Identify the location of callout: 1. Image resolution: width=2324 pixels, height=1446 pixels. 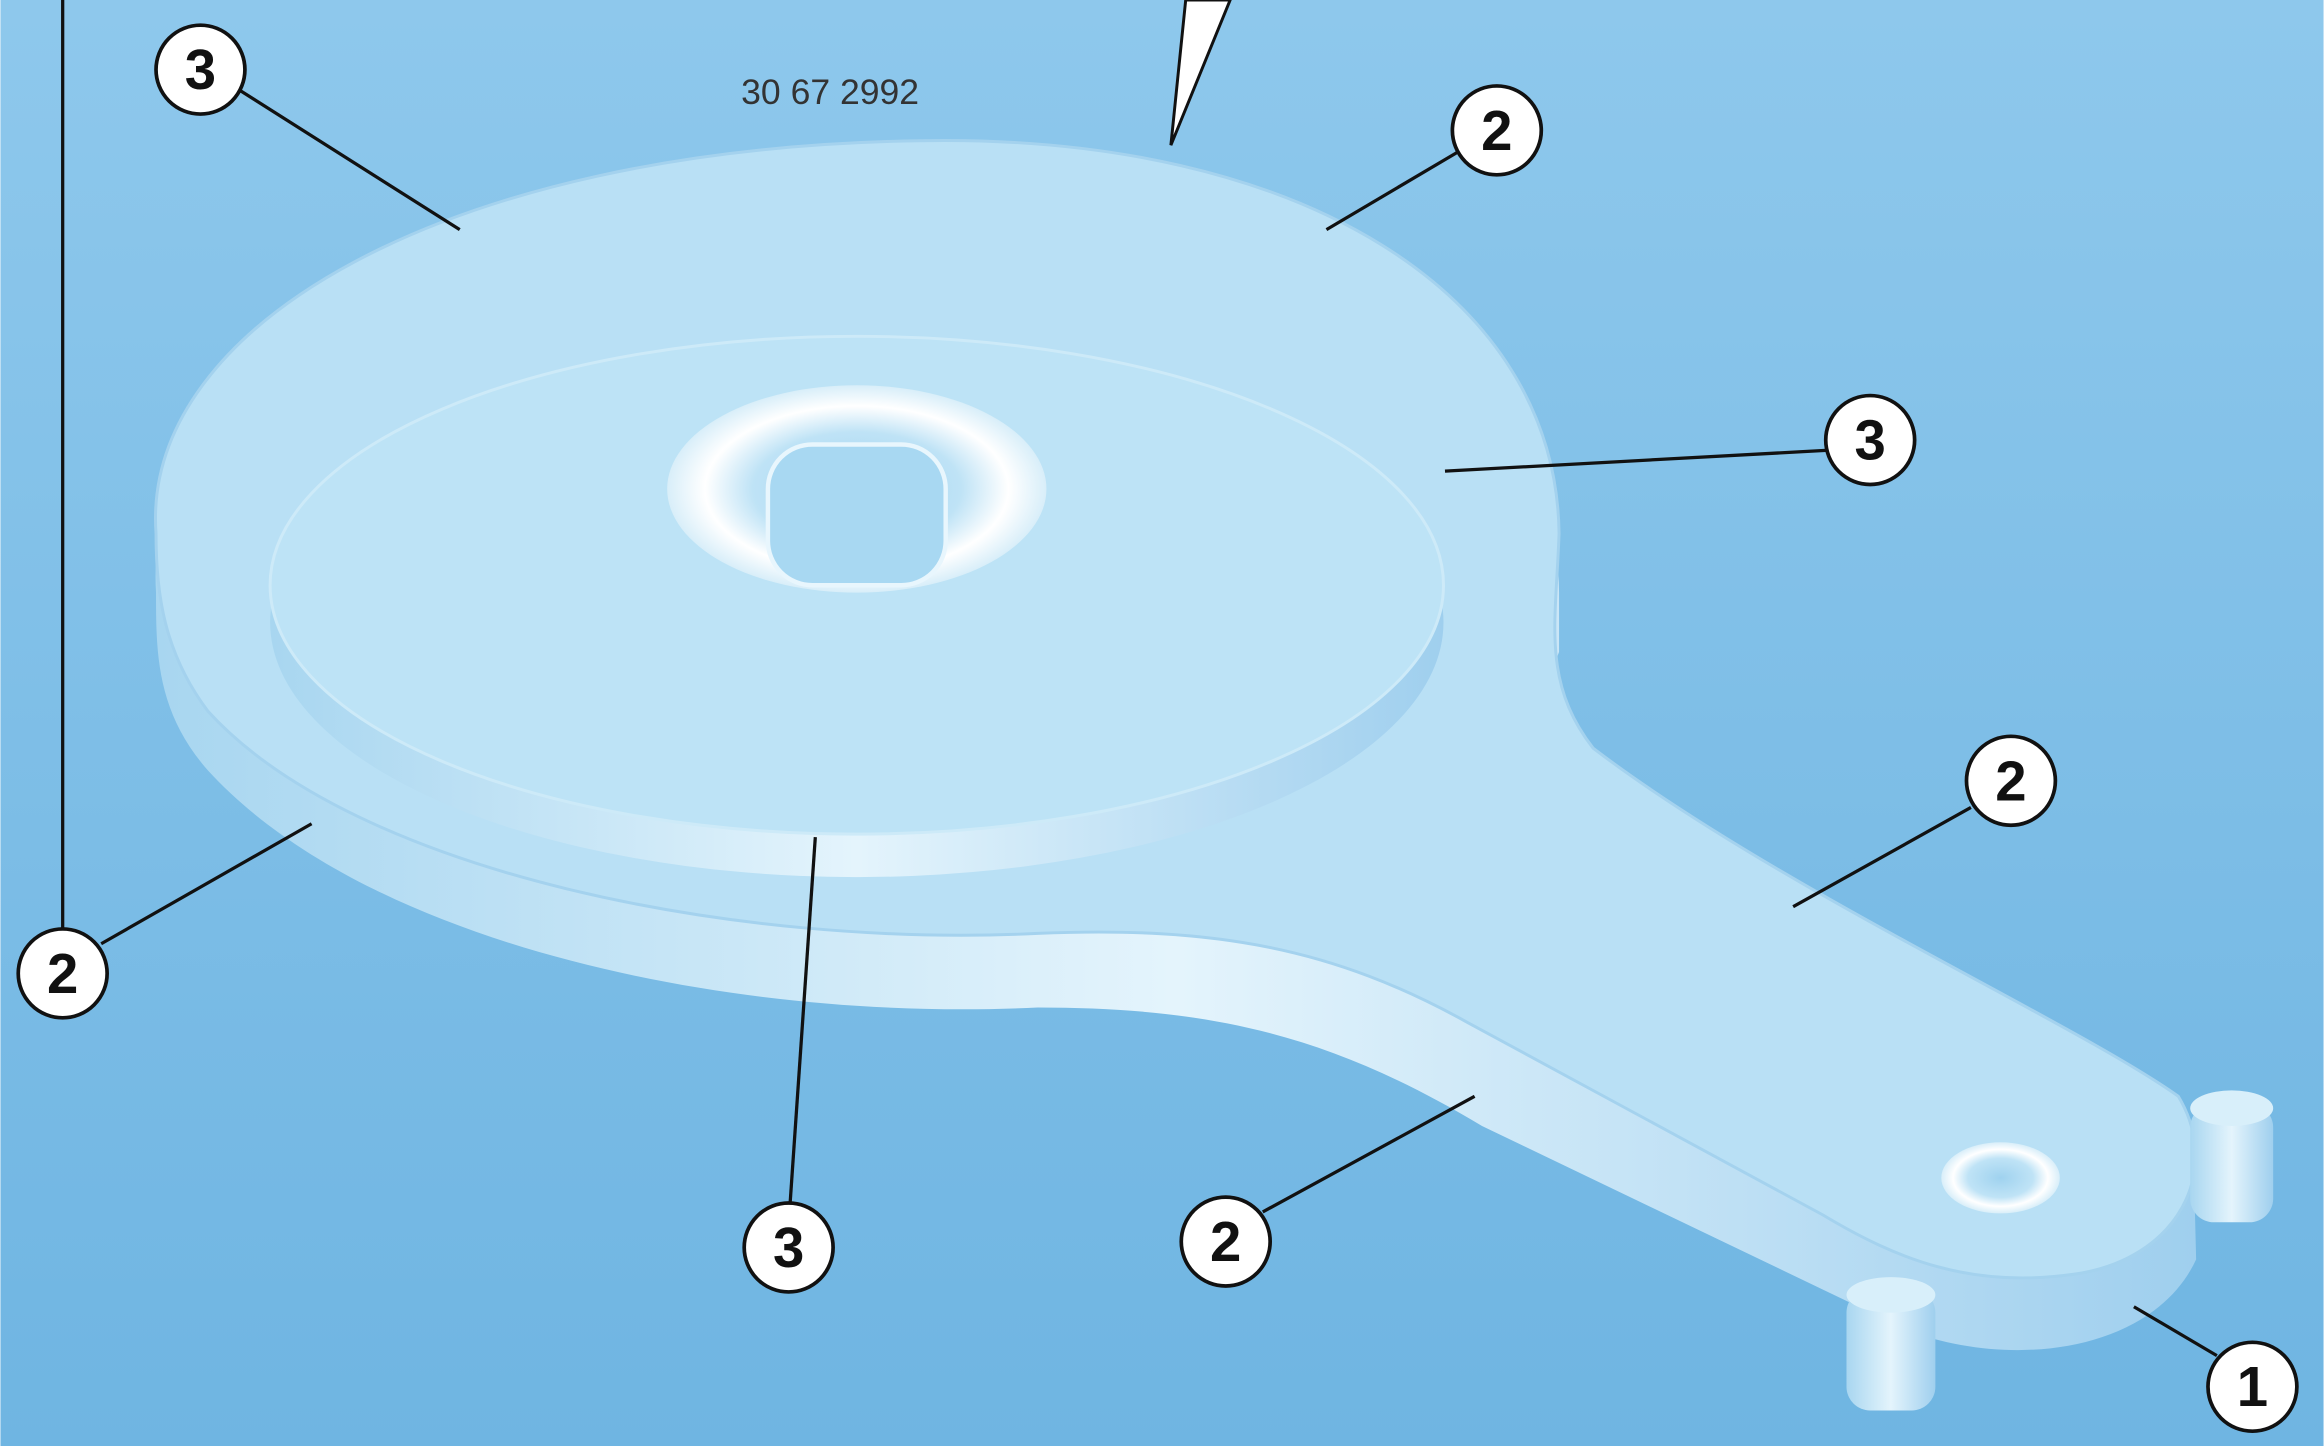
(2252, 1387).